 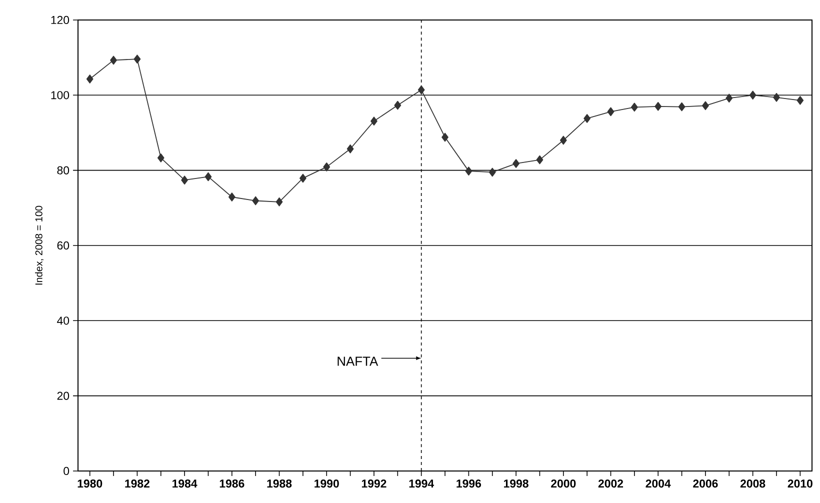 I want to click on y-tick-label: 120, so click(x=60, y=20).